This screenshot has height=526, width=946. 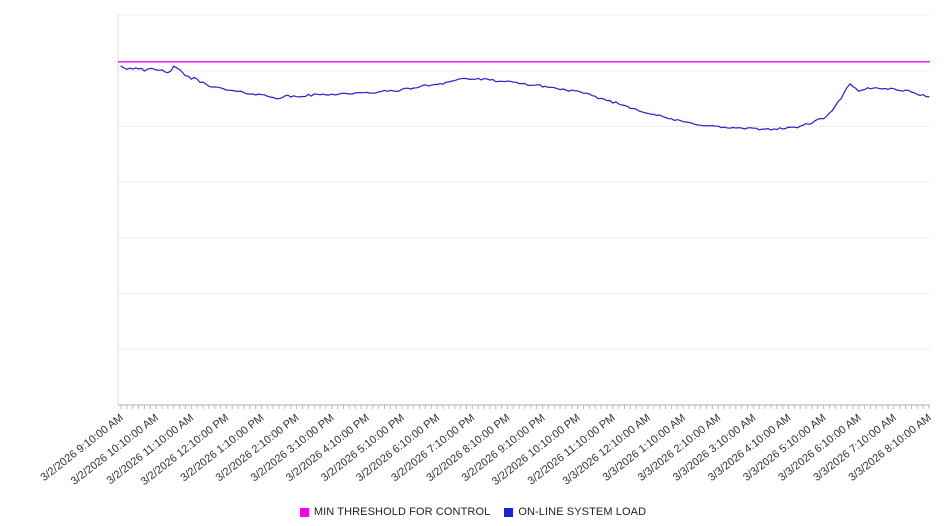 I want to click on legend-label-min-threshold: MIN THRESHOLD FOR CONTROL, so click(x=402, y=512).